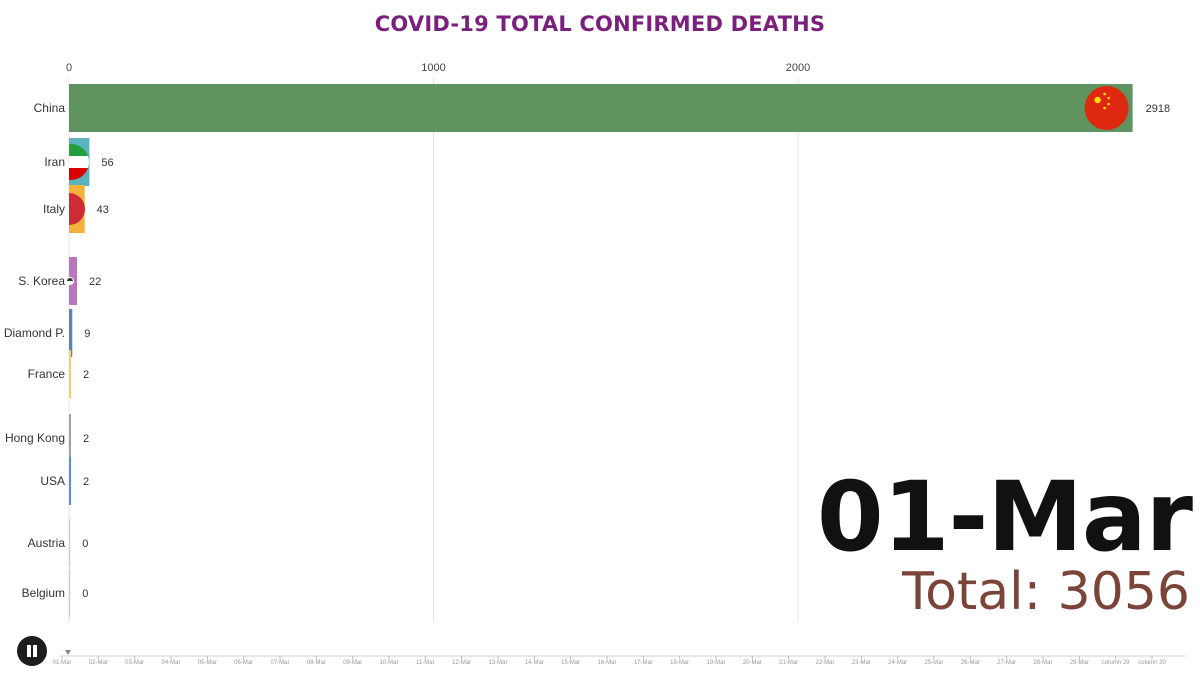 The height and width of the screenshot is (675, 1200). Describe the element at coordinates (933, 663) in the screenshot. I see `timeline-label: 25-Mar` at that location.